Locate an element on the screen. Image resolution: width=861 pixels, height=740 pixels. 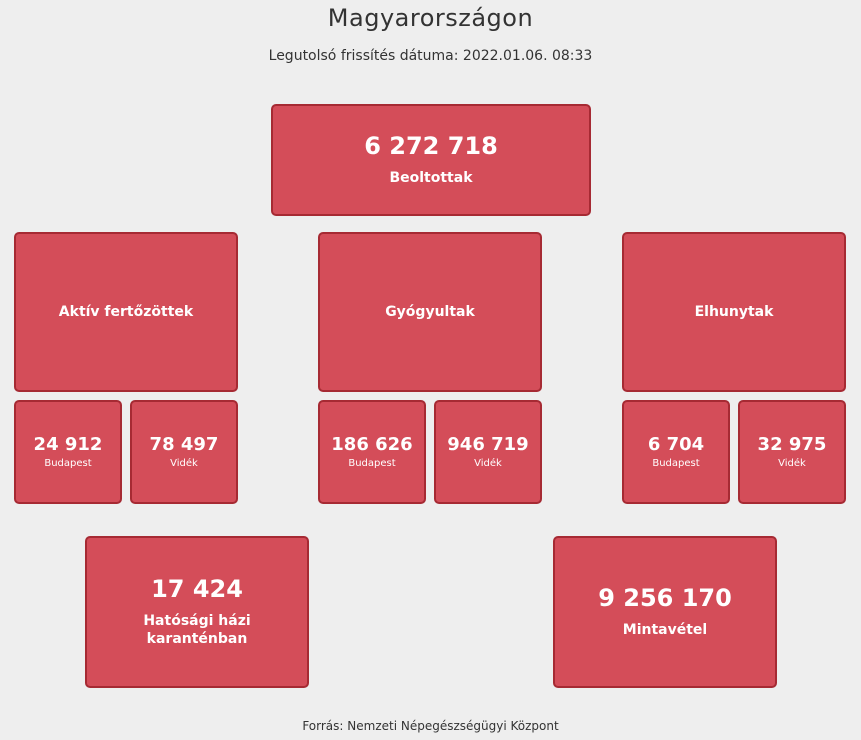
active-rural-card: 78 497 Vidék is located at coordinates (184, 452).